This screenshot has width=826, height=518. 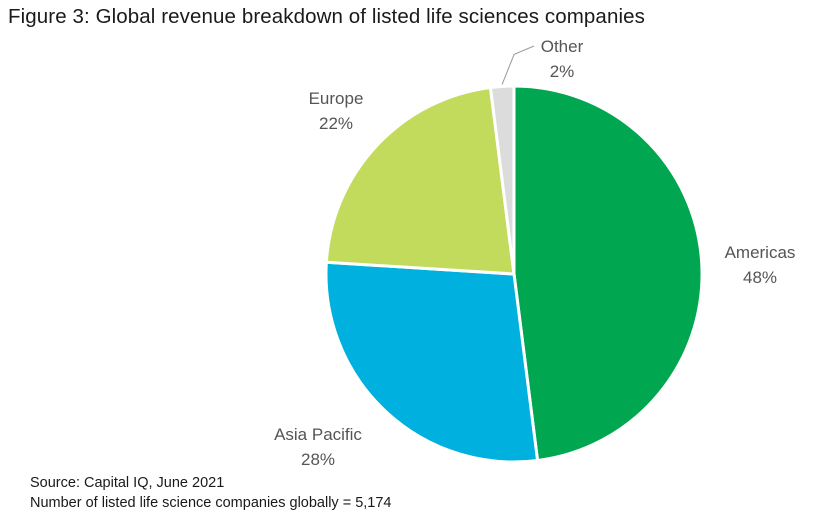 What do you see at coordinates (420, 180) in the screenshot?
I see `pie-slice-europe` at bounding box center [420, 180].